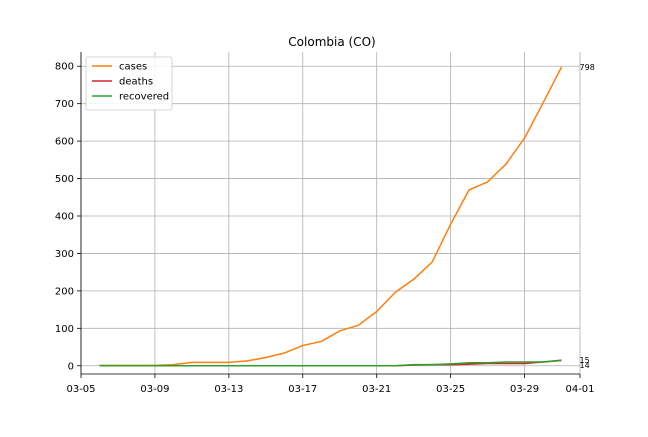 Image resolution: width=648 pixels, height=437 pixels. I want to click on series-end-label: 15, so click(585, 360).